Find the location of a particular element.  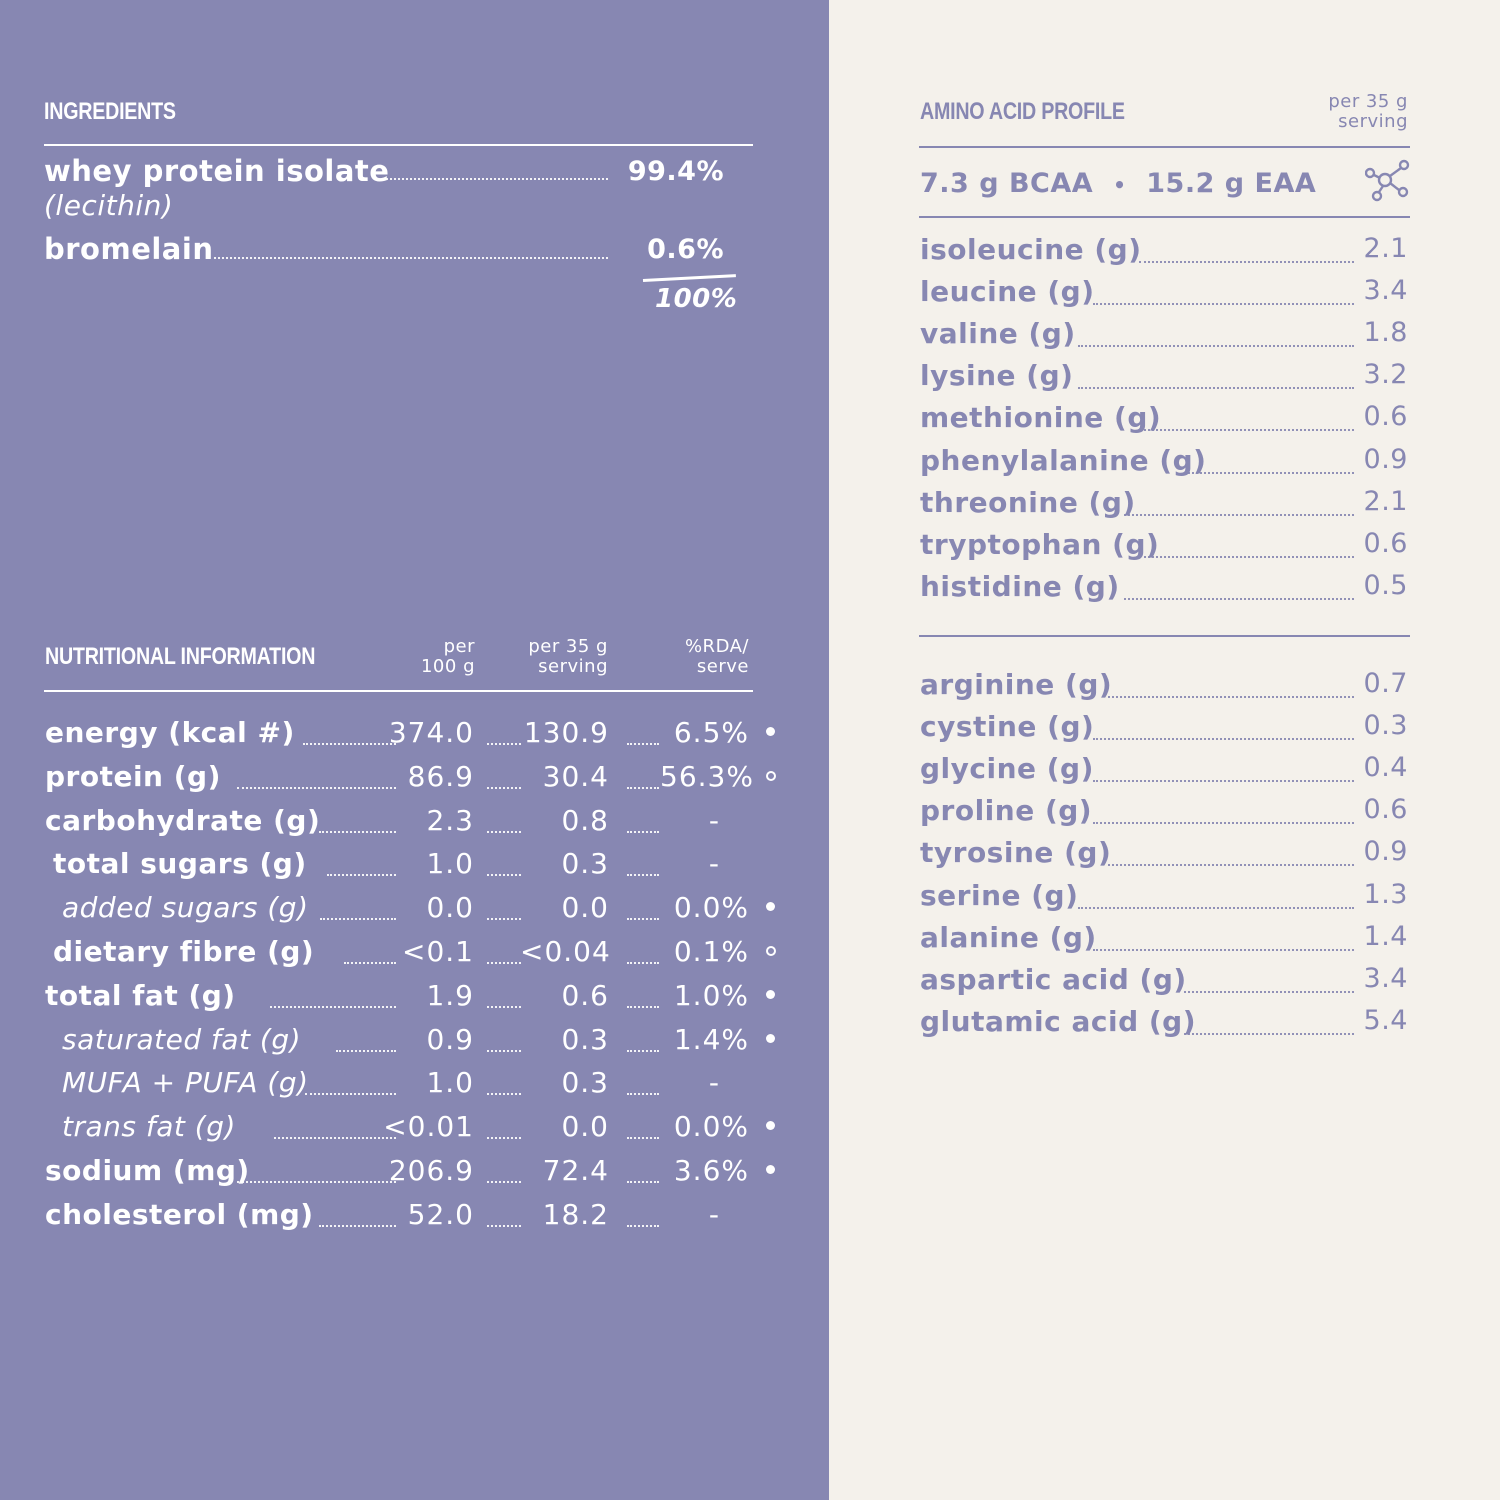

amino-row: tyrosine (g) 0.9 is located at coordinates (1164, 857).